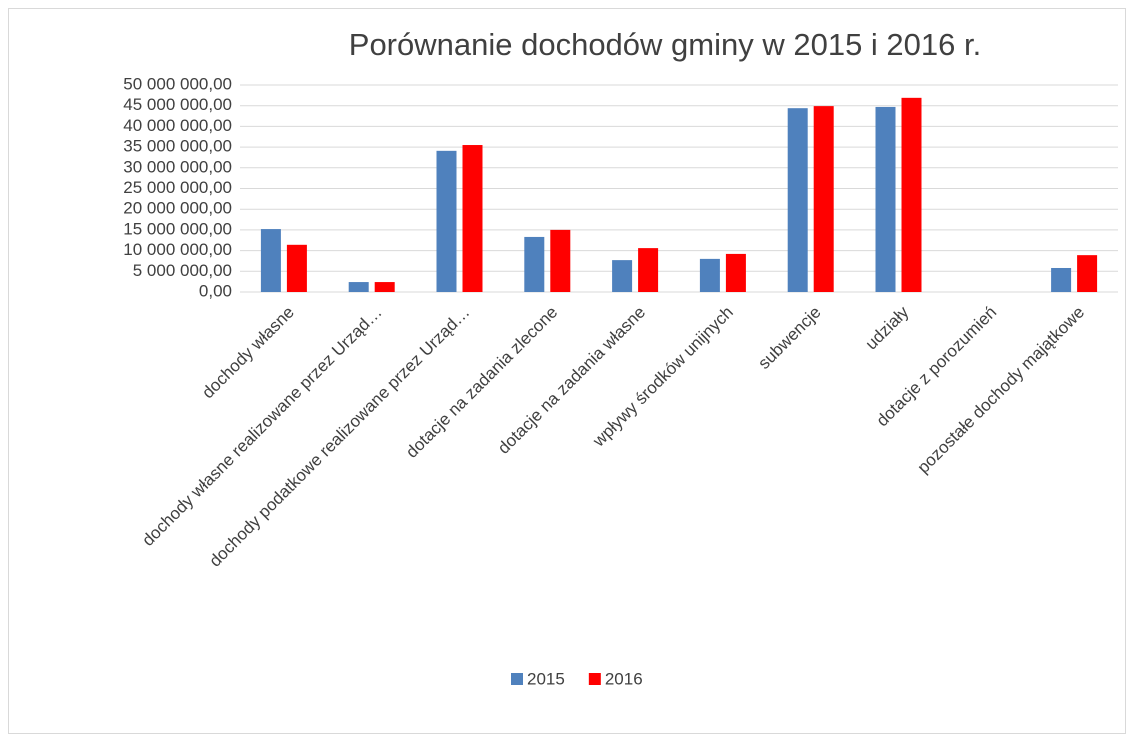 This screenshot has height=742, width=1134. What do you see at coordinates (177, 187) in the screenshot?
I see `y-tick-label: 25 000 000,00` at bounding box center [177, 187].